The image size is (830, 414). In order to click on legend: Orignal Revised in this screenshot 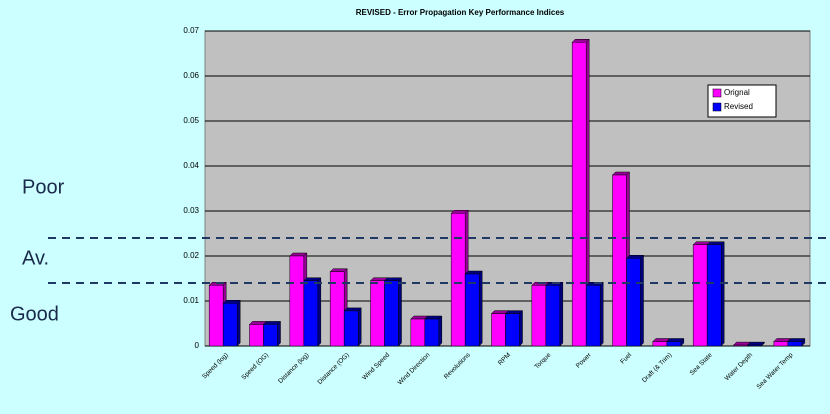, I will do `click(742, 101)`.